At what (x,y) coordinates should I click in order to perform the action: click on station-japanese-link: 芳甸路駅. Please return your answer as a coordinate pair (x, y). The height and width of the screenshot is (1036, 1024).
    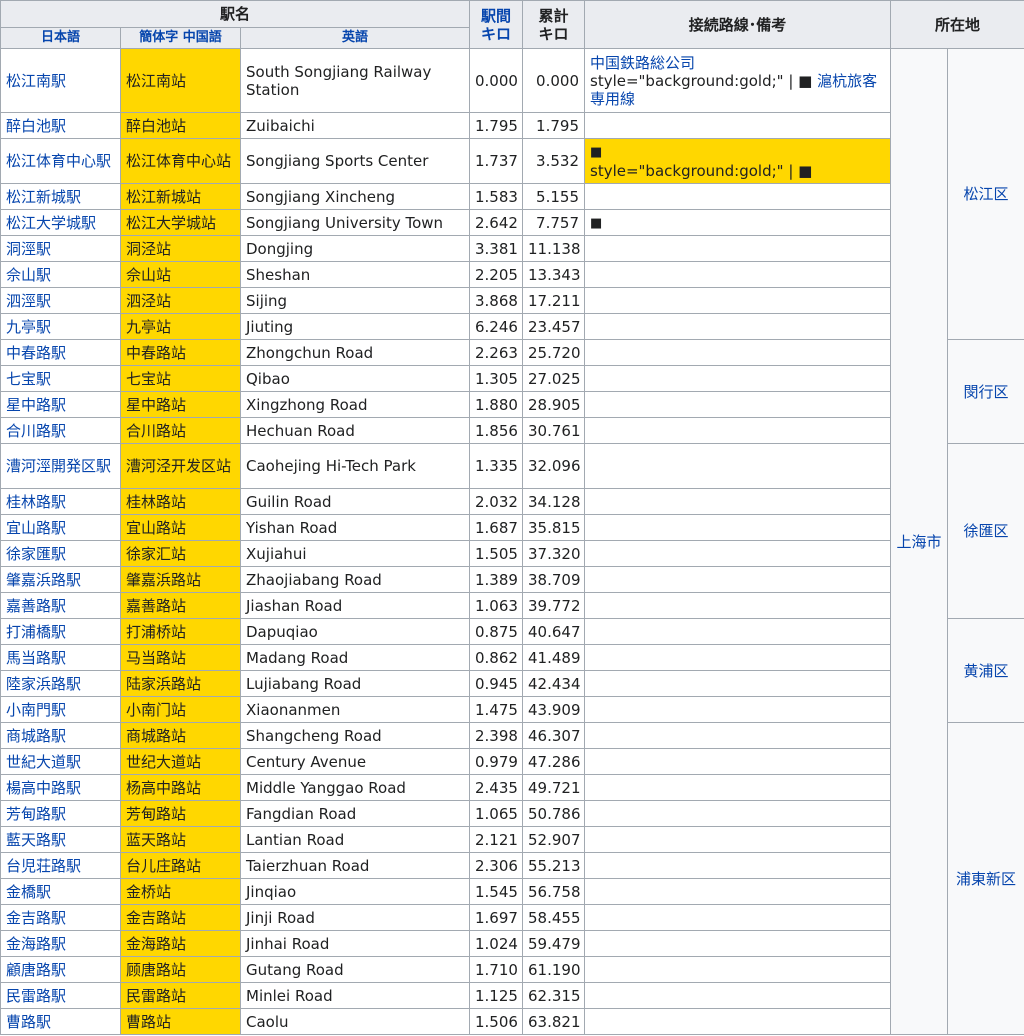
    Looking at the image, I should click on (60, 813).